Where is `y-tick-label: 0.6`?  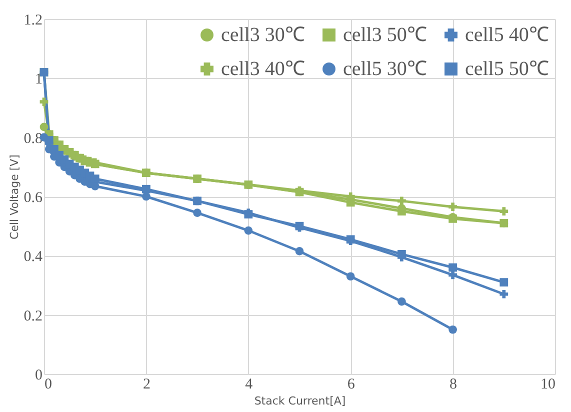
y-tick-label: 0.6 is located at coordinates (33, 198).